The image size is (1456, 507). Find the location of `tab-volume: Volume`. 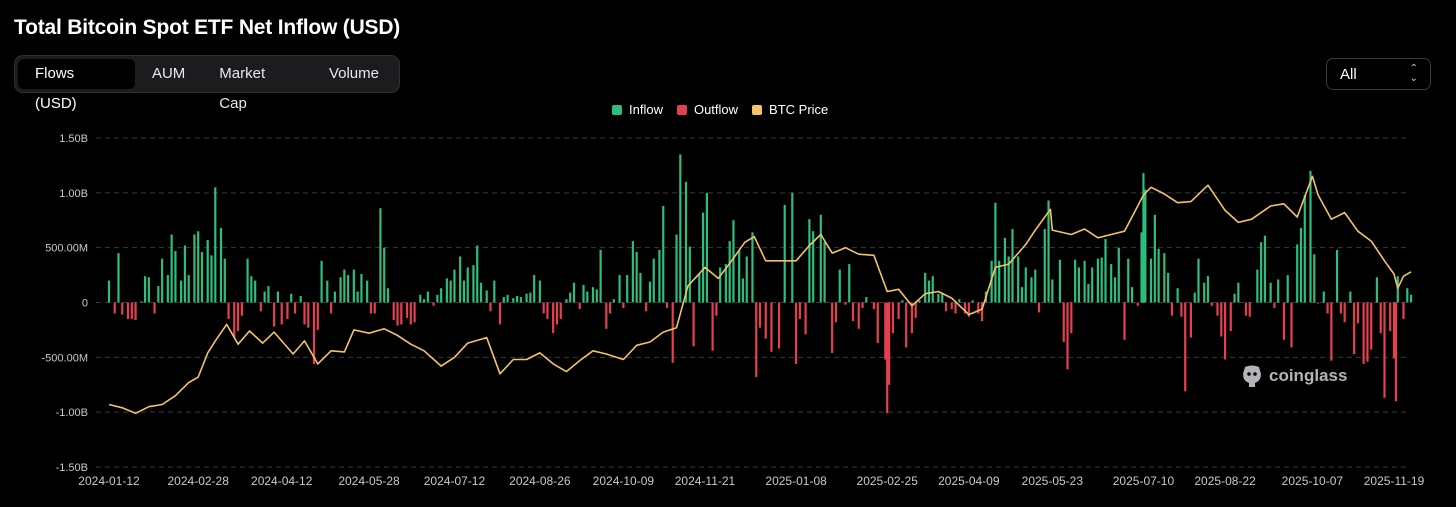

tab-volume: Volume is located at coordinates (353, 73).